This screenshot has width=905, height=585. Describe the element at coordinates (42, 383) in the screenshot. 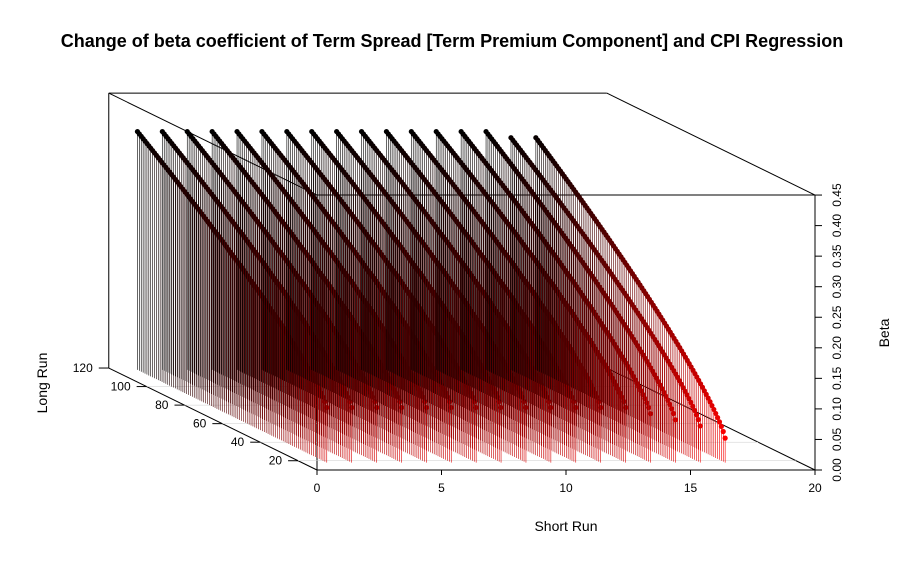

I see `y-axis-title: Long Run` at that location.